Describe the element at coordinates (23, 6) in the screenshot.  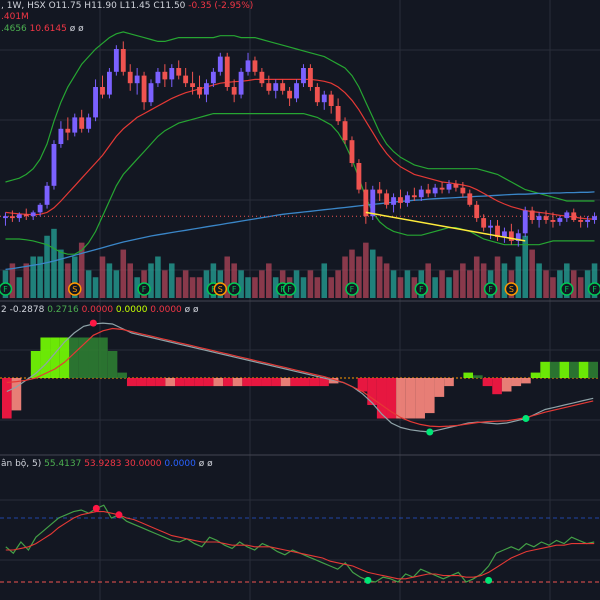
I see `legend-value: , 1W, HSX` at that location.